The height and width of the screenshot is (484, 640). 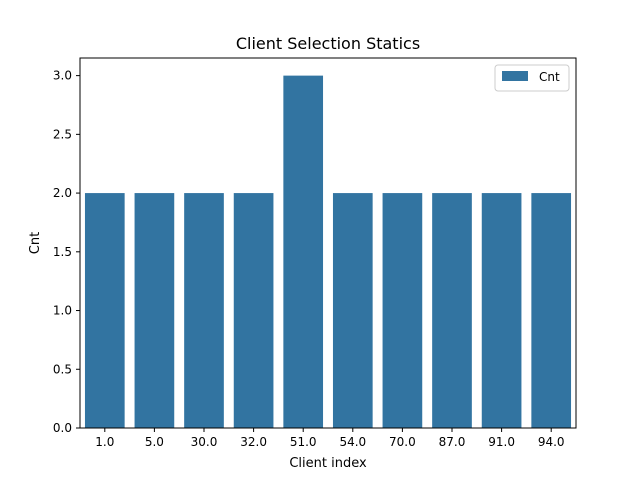 What do you see at coordinates (501, 442) in the screenshot?
I see `x-tick-label: 91.0` at bounding box center [501, 442].